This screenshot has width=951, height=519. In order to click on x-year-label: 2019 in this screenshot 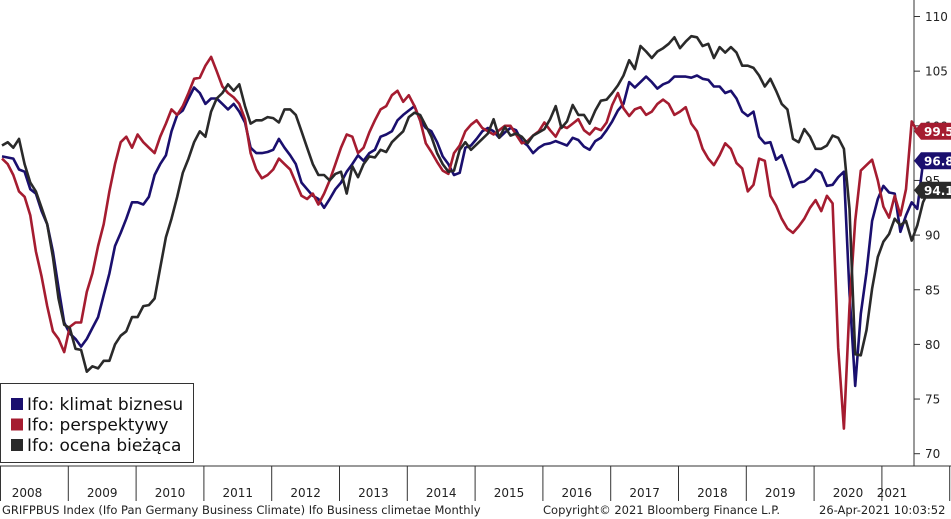, I will do `click(780, 493)`.